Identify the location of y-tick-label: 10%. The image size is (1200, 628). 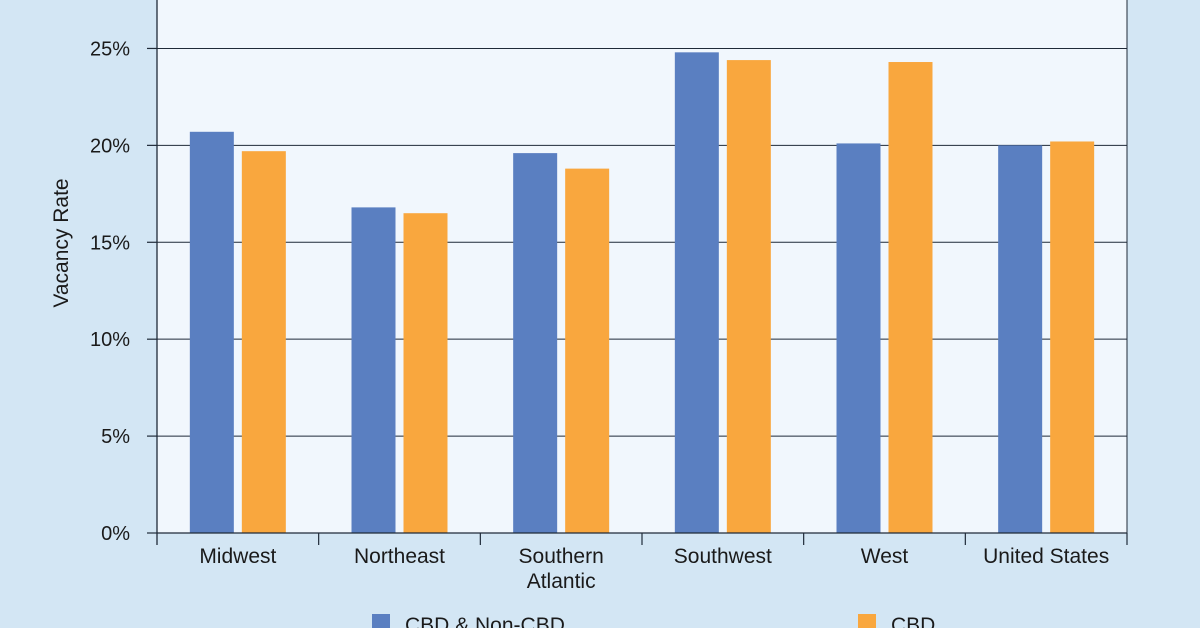
(110, 340).